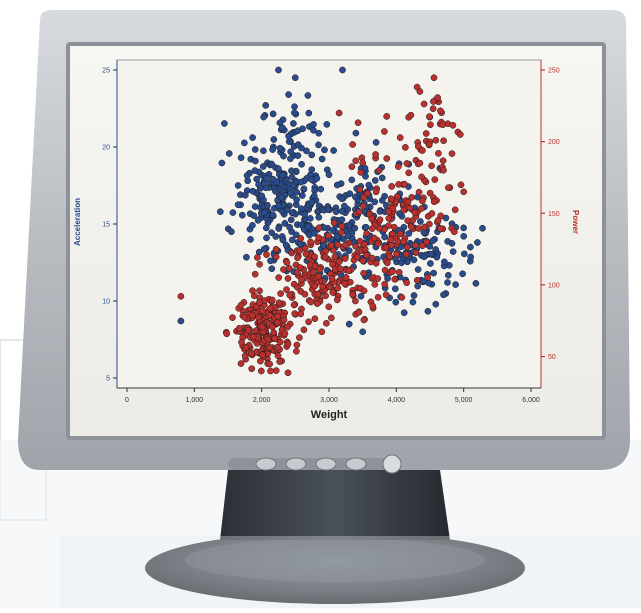 This screenshot has height=613, width=641. Describe the element at coordinates (110, 224) in the screenshot. I see `y-axis-left: 5 10 15 20 25` at that location.